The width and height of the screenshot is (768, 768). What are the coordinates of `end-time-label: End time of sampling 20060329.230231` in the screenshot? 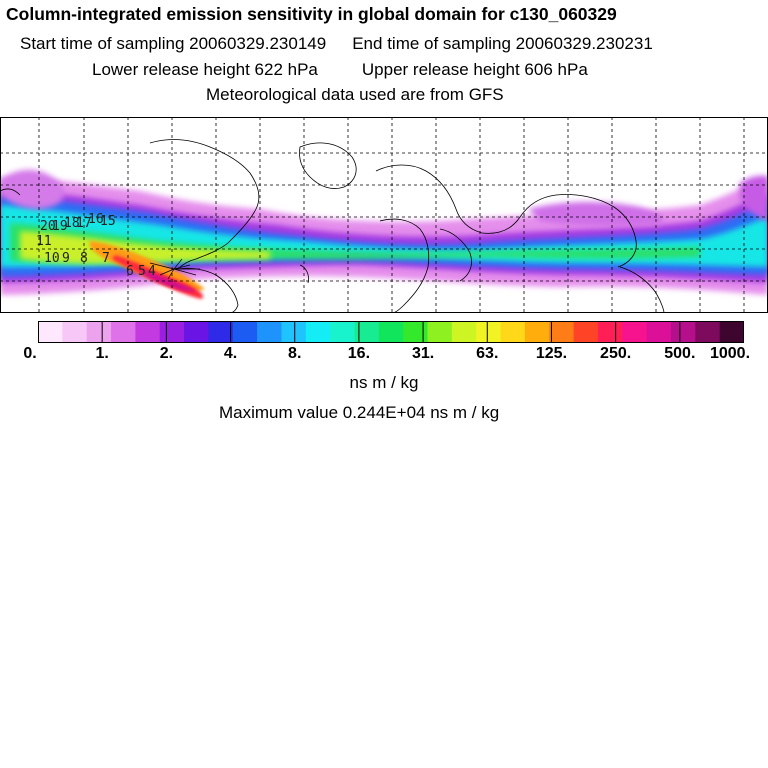 It's located at (502, 43).